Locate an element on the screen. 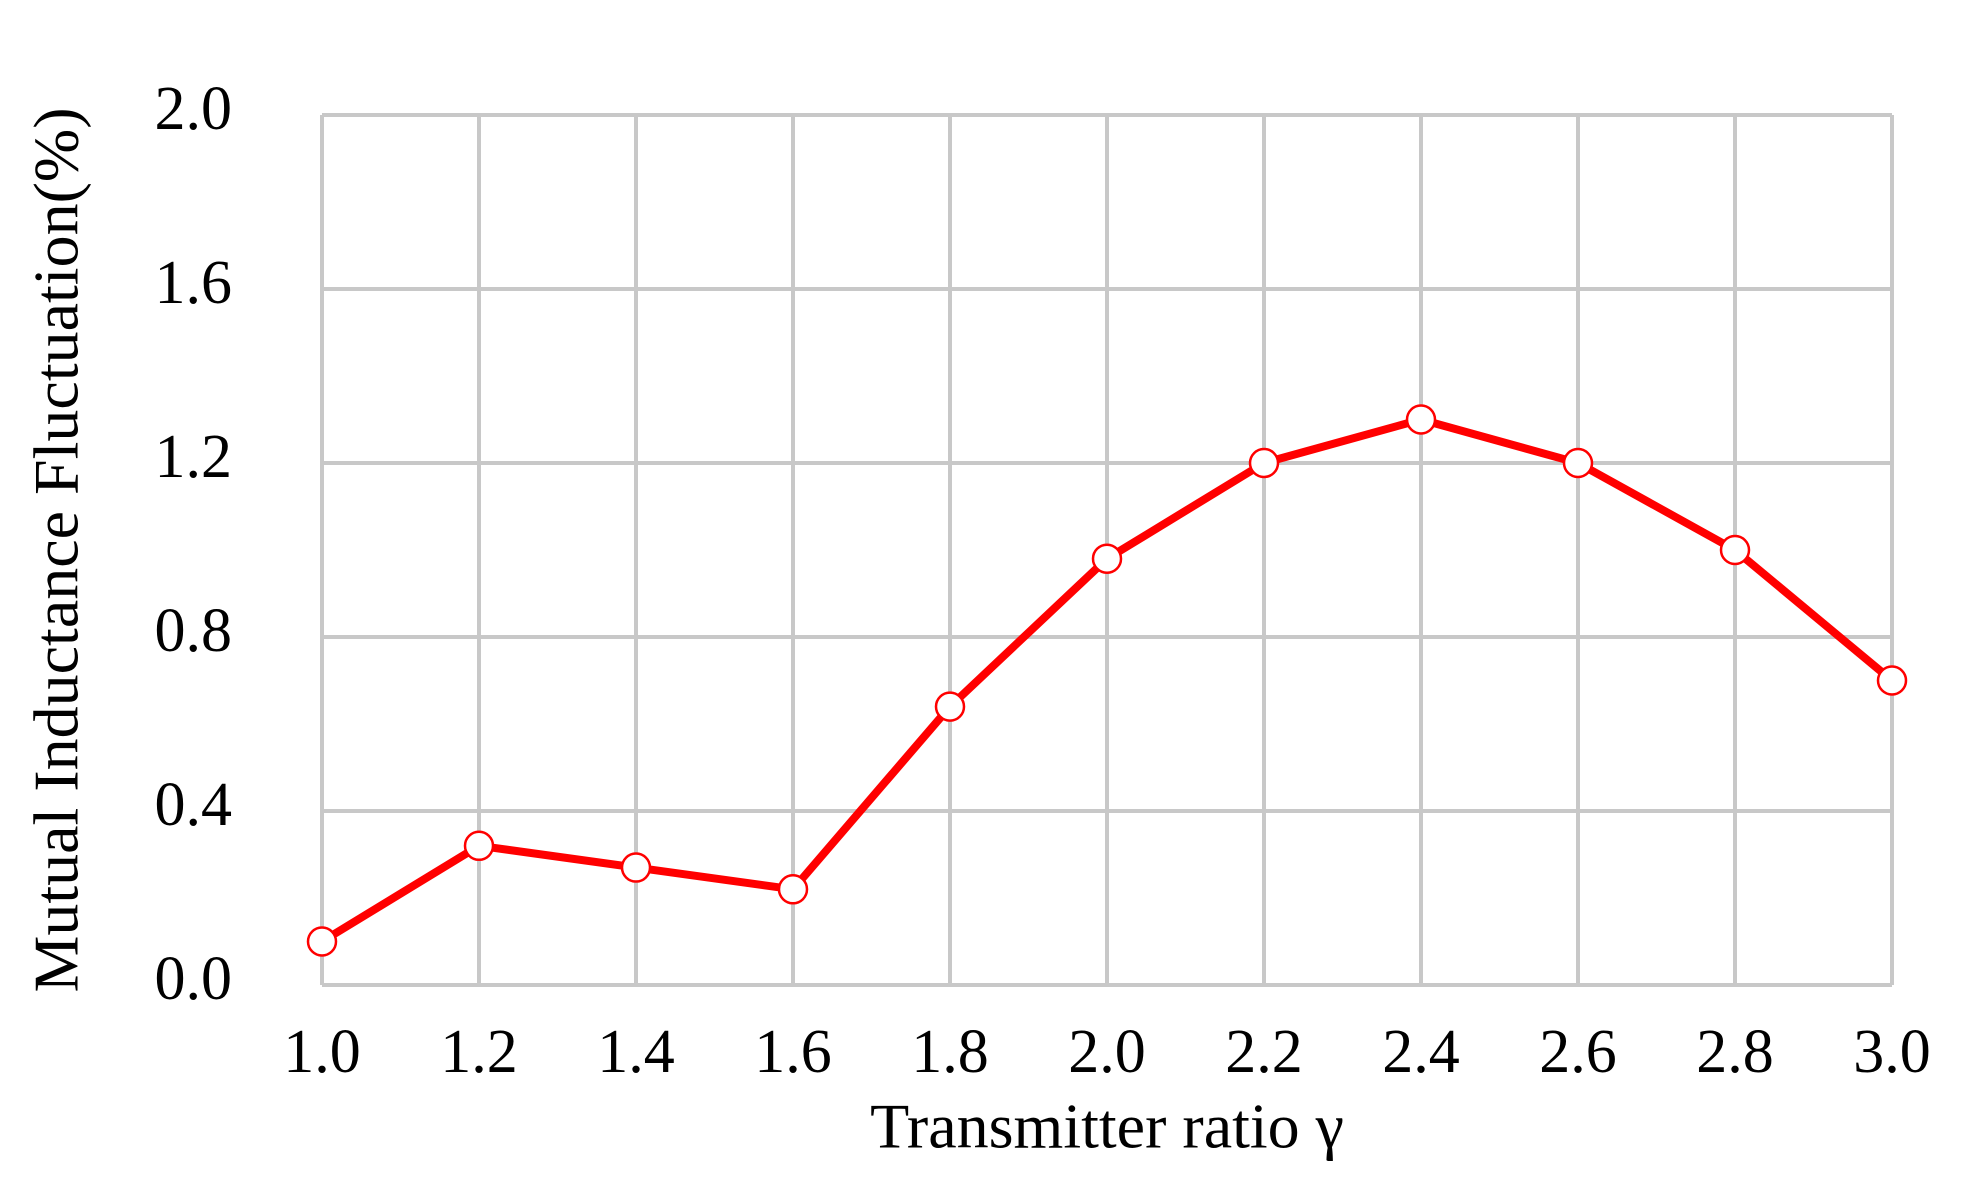 Image resolution: width=1961 pixels, height=1198 pixels. y-tick-label: 1.6 is located at coordinates (194, 283).